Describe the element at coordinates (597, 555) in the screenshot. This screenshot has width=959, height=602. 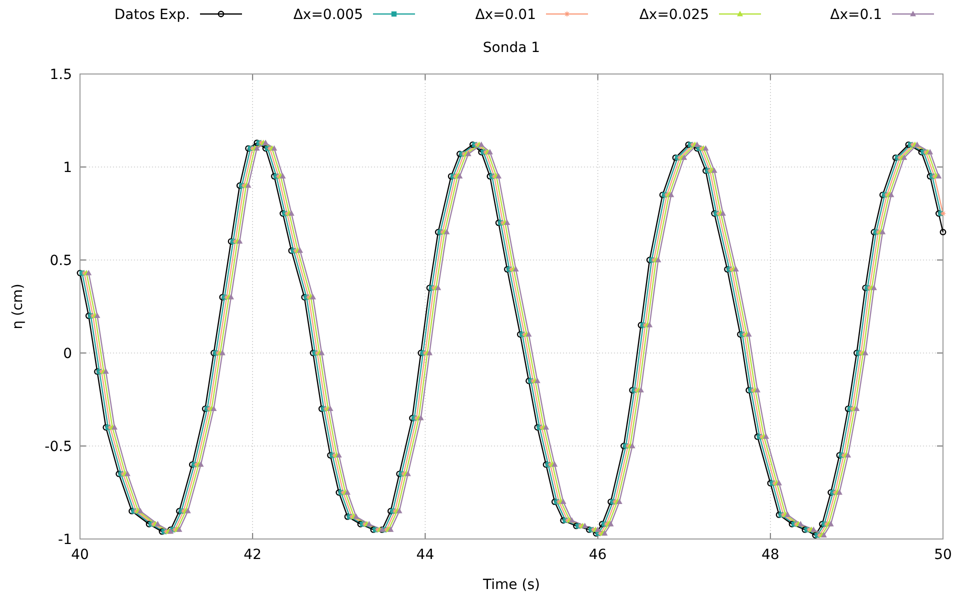
I see `x-tick-label: 46` at that location.